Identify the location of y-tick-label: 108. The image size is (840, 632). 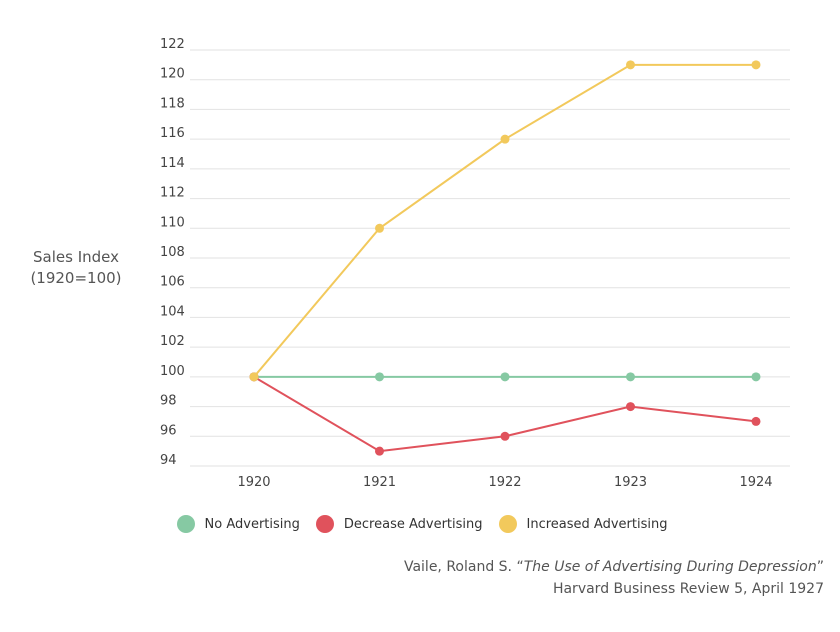
(172, 252).